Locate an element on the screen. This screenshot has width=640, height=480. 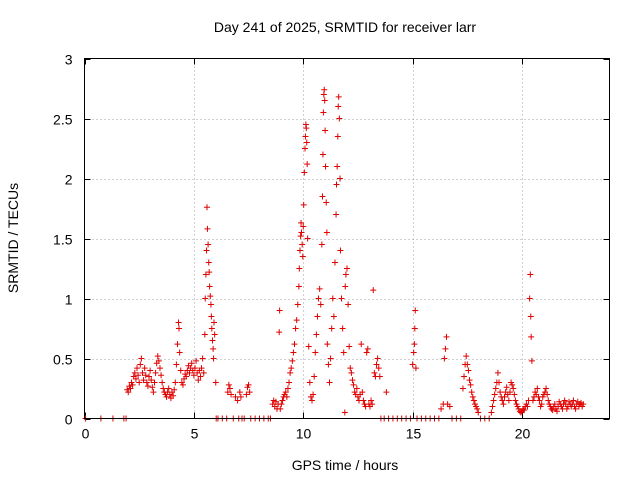
y-tick-label: 2 is located at coordinates (69, 180).